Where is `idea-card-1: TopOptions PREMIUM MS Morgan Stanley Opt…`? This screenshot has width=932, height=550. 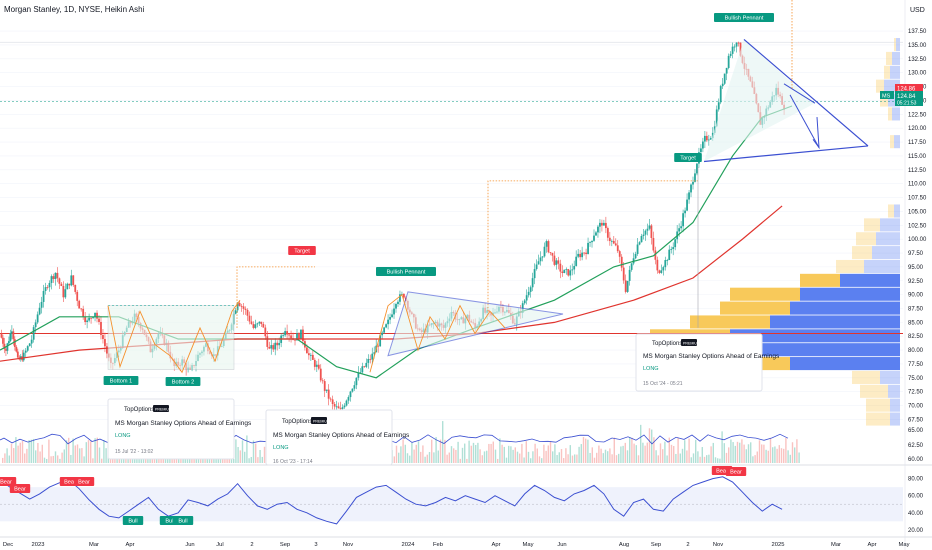
idea-card-1: TopOptions PREMIUM MS Morgan Stanley Opt… is located at coordinates (179, 429).